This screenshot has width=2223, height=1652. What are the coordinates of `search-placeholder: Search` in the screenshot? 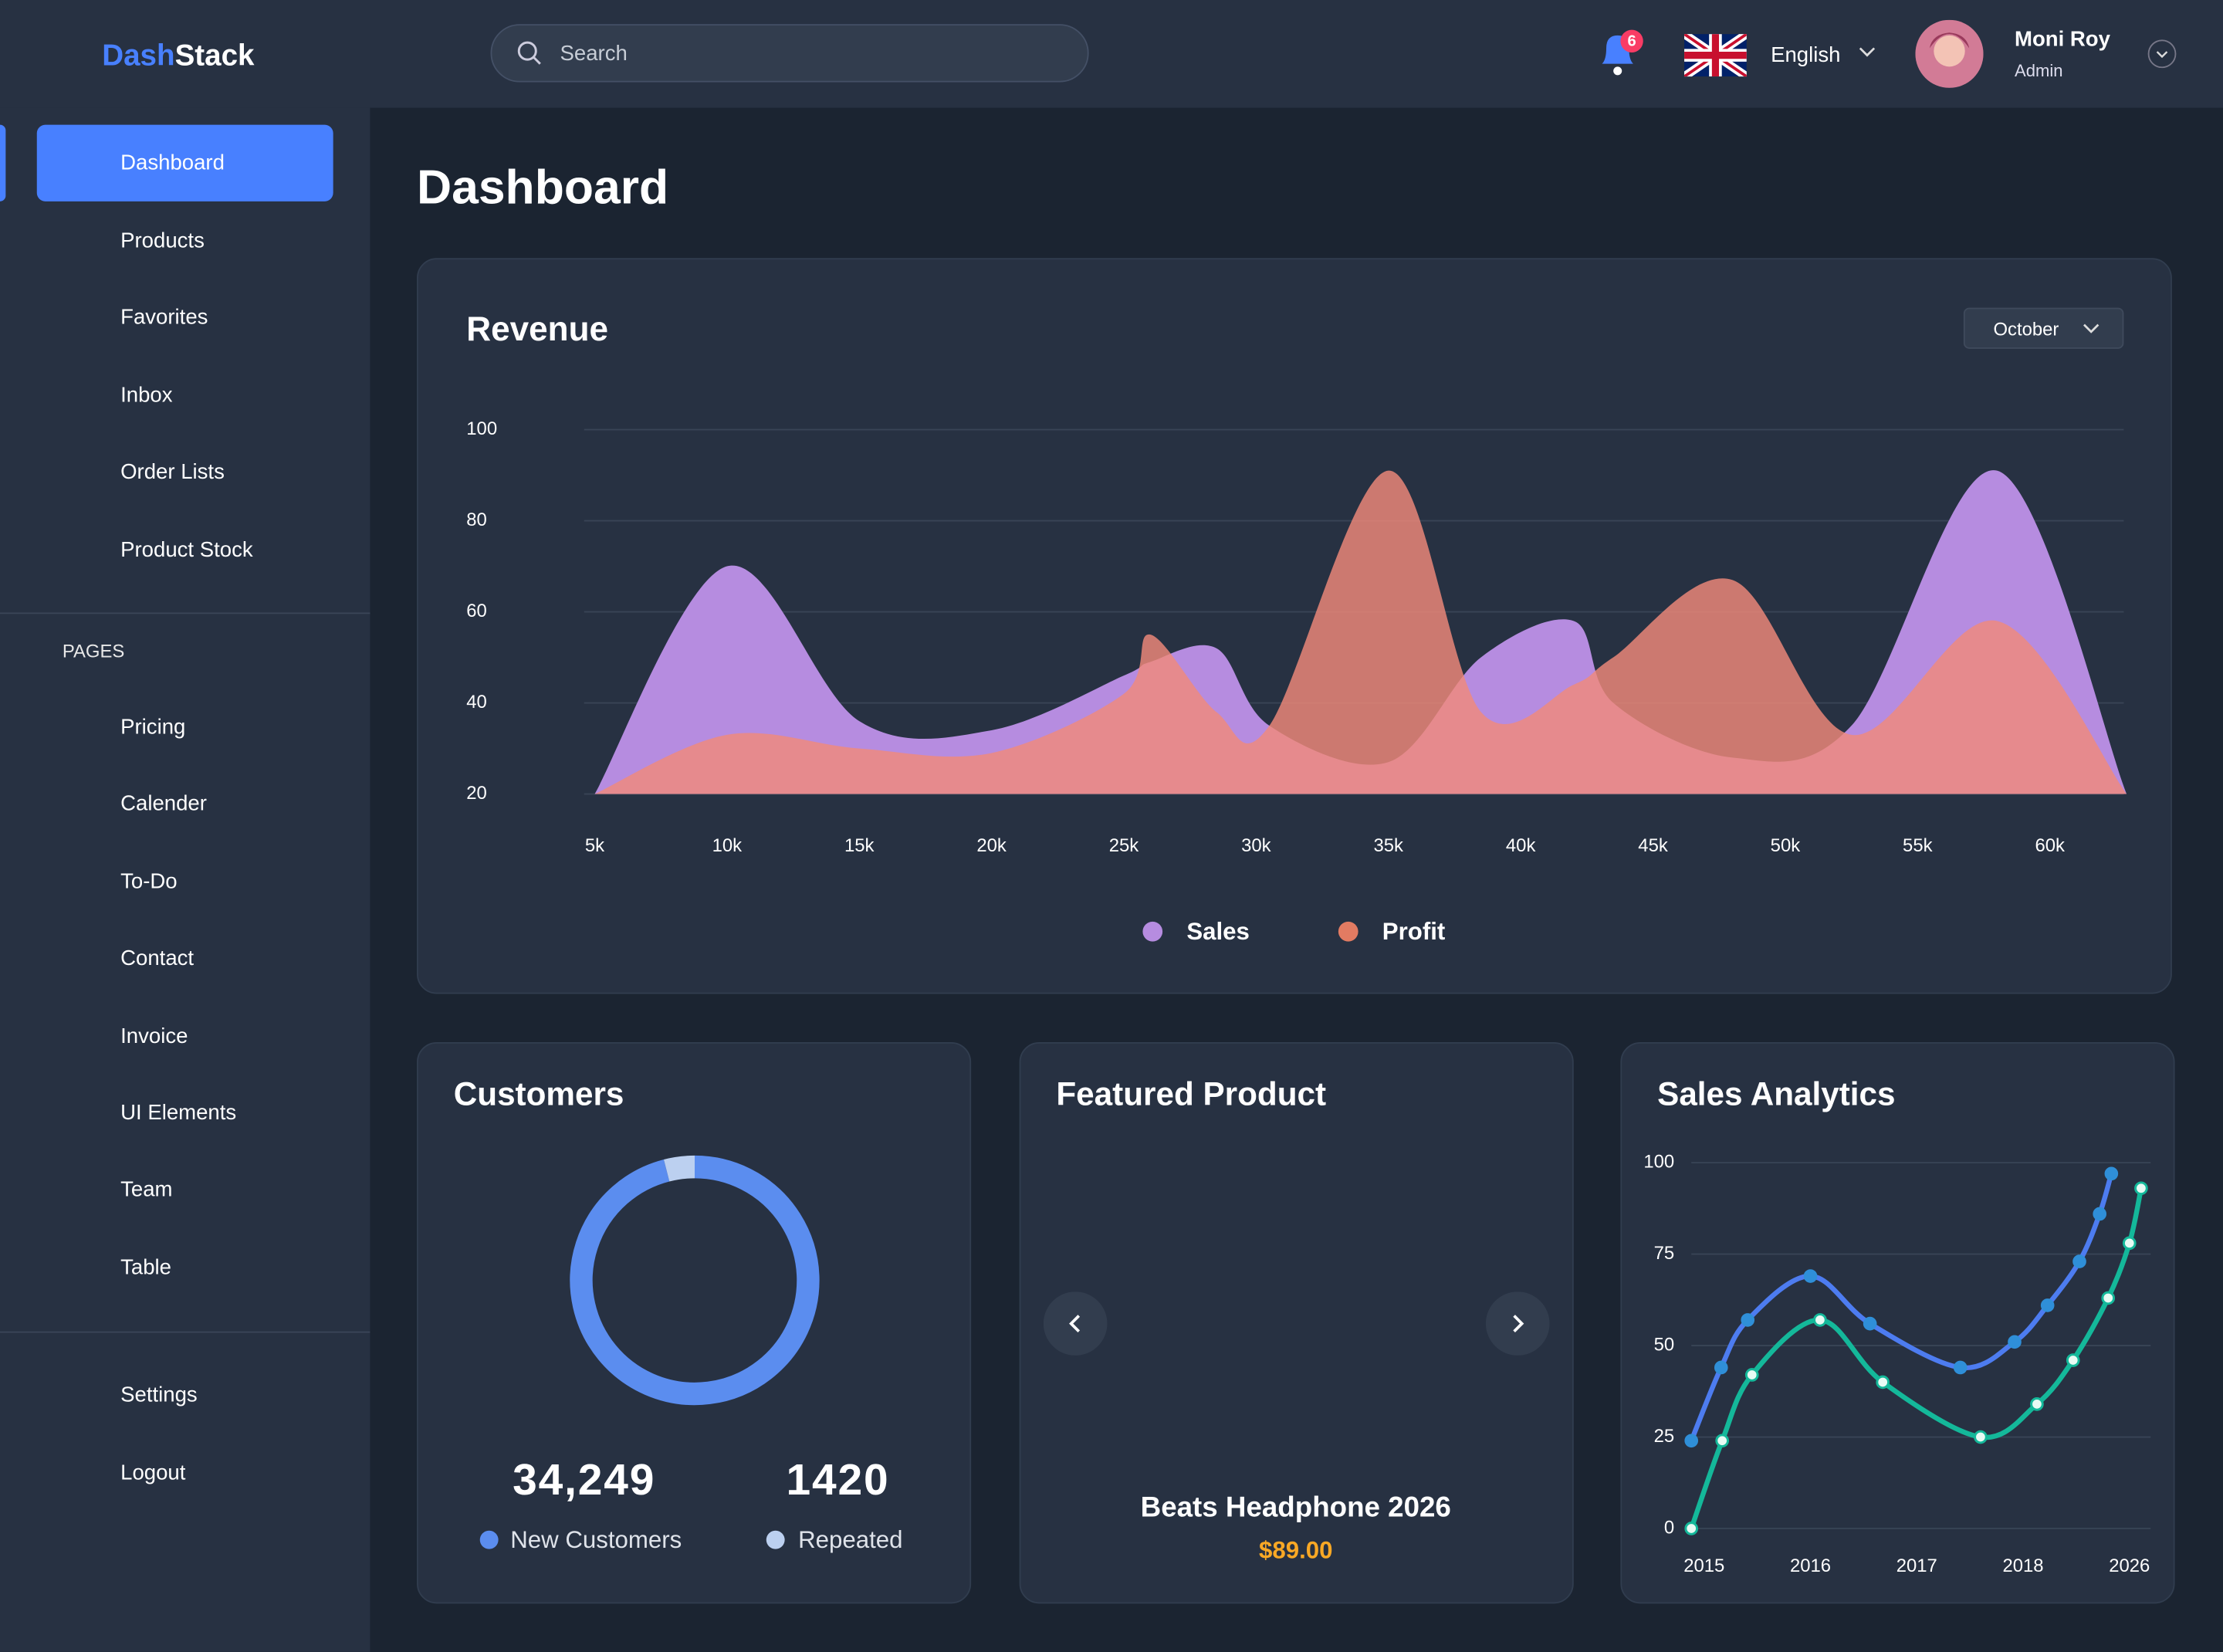 It's located at (594, 54).